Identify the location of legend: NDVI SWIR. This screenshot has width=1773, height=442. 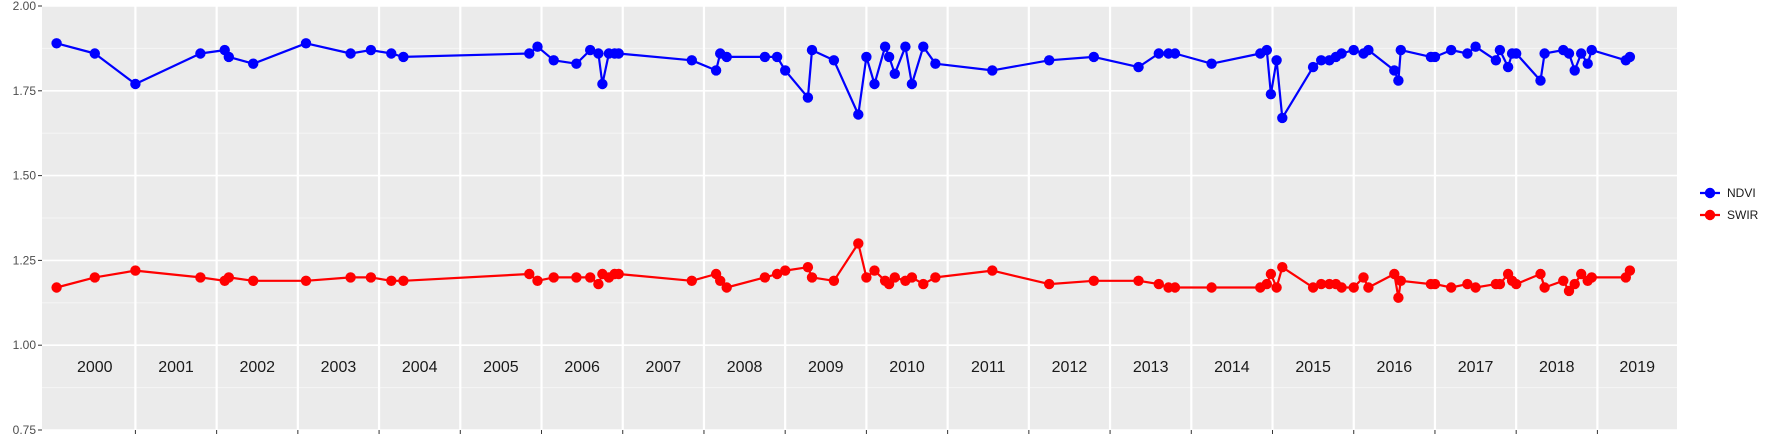
(1729, 204).